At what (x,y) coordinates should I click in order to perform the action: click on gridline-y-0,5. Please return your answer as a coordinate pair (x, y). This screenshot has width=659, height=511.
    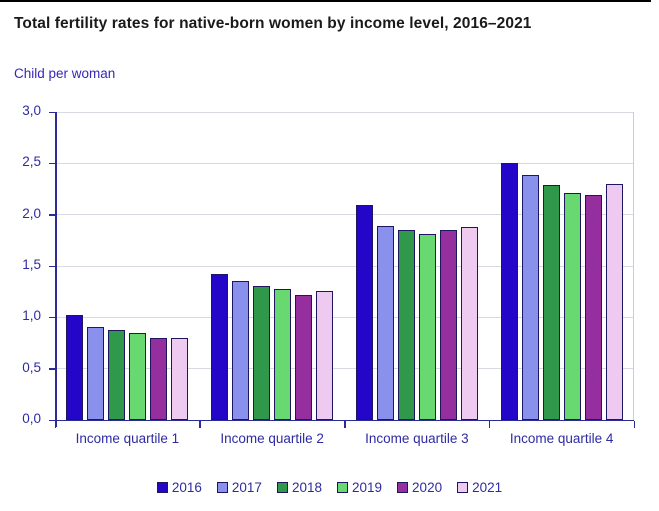
    Looking at the image, I should click on (344, 369).